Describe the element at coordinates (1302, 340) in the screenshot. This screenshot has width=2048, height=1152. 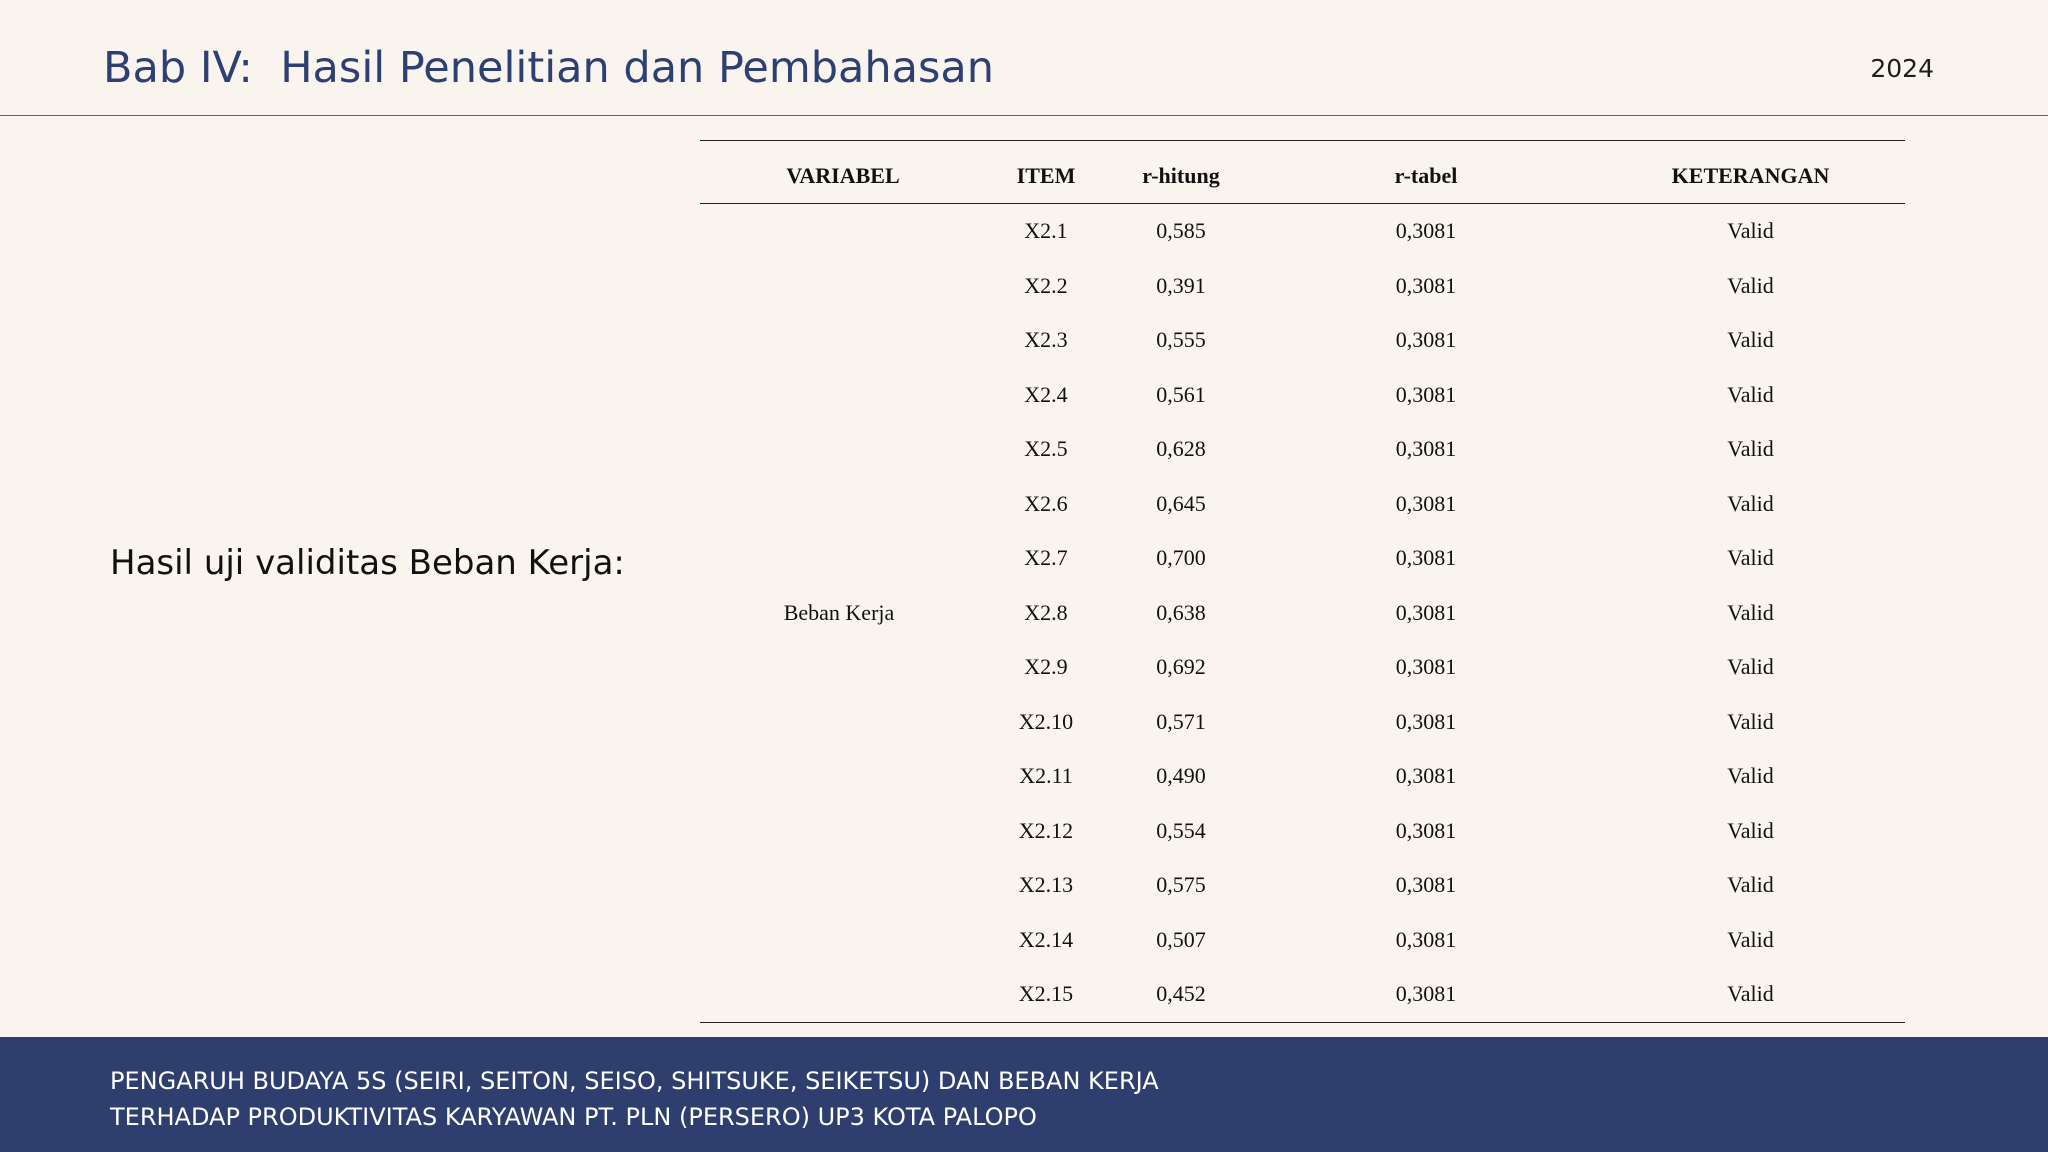
I see `table-row: X2.3 0,555 0,3081 Valid` at that location.